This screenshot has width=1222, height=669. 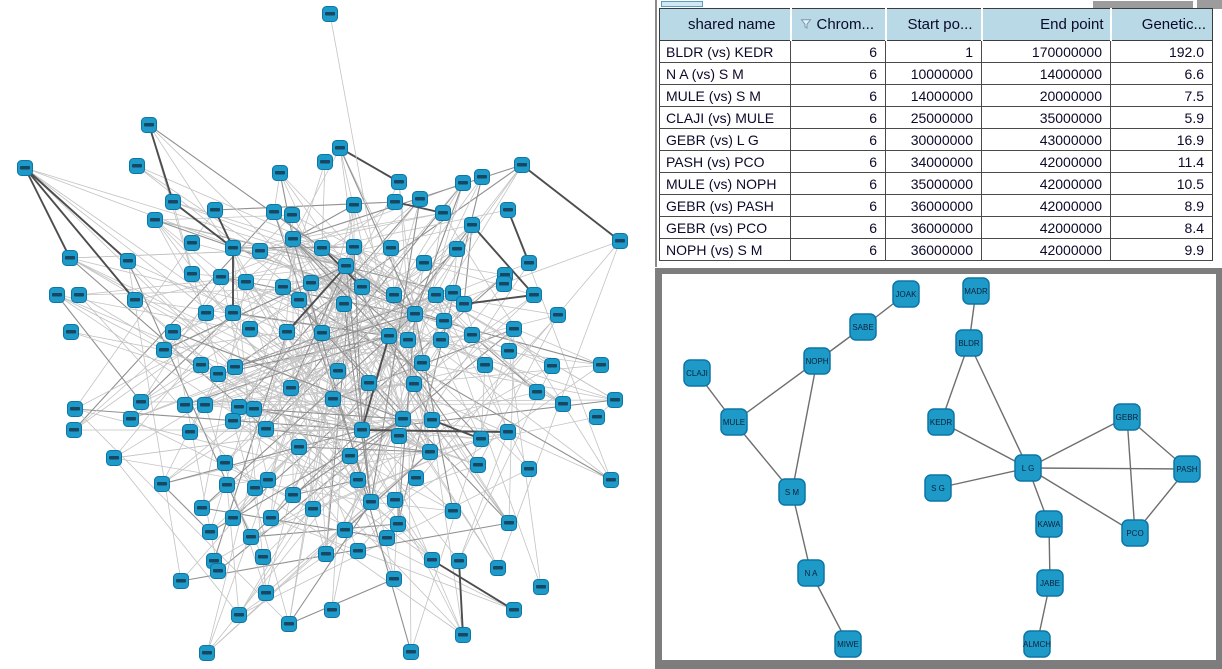 What do you see at coordinates (1028, 468) in the screenshot?
I see `network-node-l-g: L G` at bounding box center [1028, 468].